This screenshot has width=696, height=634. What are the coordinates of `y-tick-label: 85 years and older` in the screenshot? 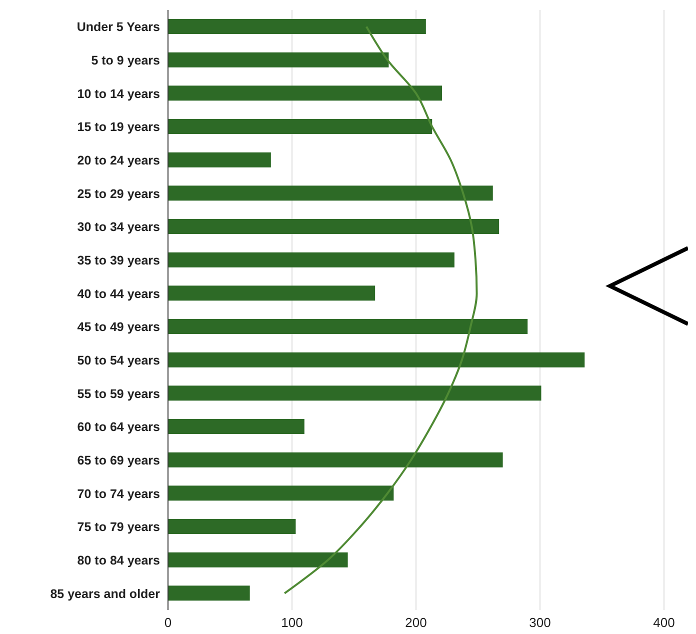 It's located at (105, 593).